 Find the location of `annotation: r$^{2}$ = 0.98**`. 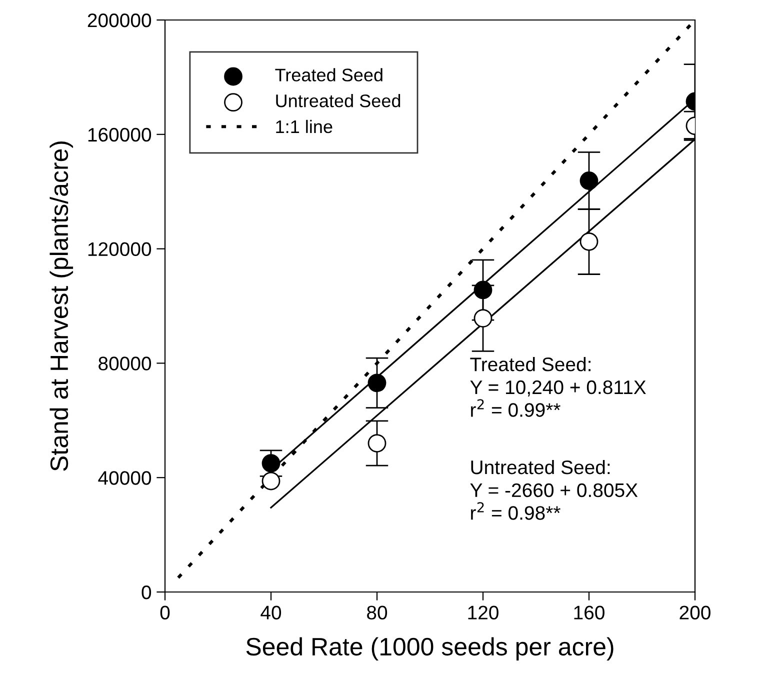

annotation: r$^{2}$ = 0.98** is located at coordinates (515, 511).